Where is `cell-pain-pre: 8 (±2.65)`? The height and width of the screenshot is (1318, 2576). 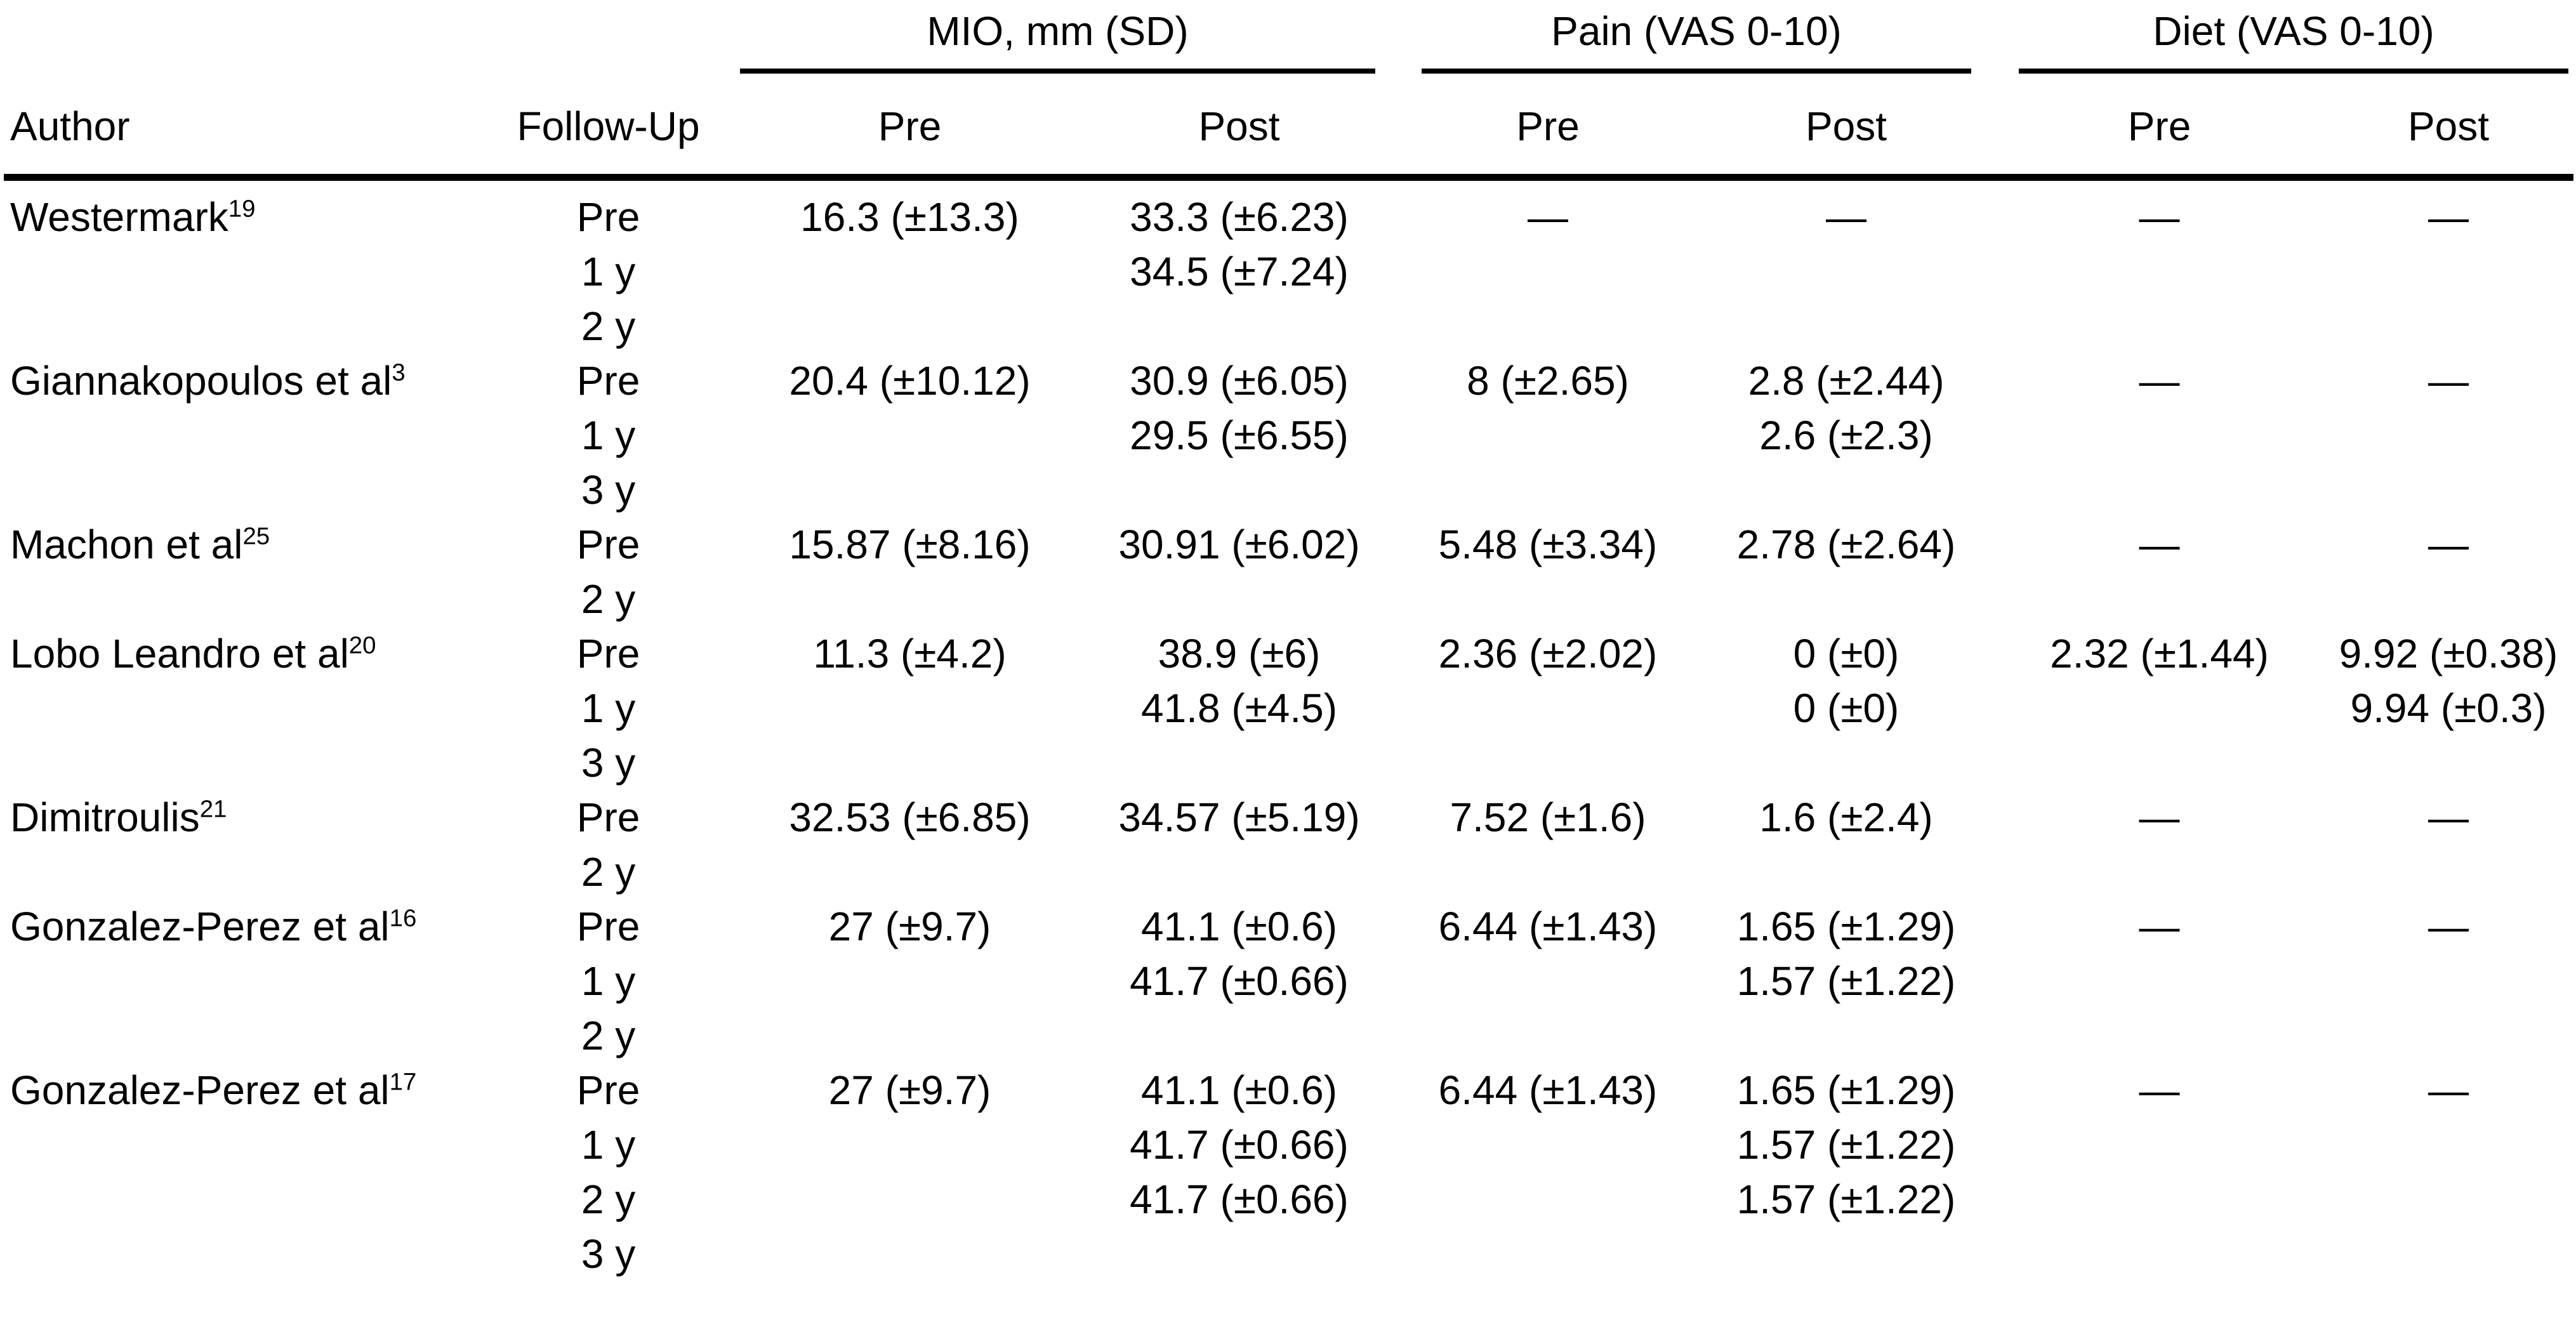
cell-pain-pre: 8 (±2.65) is located at coordinates (1548, 381).